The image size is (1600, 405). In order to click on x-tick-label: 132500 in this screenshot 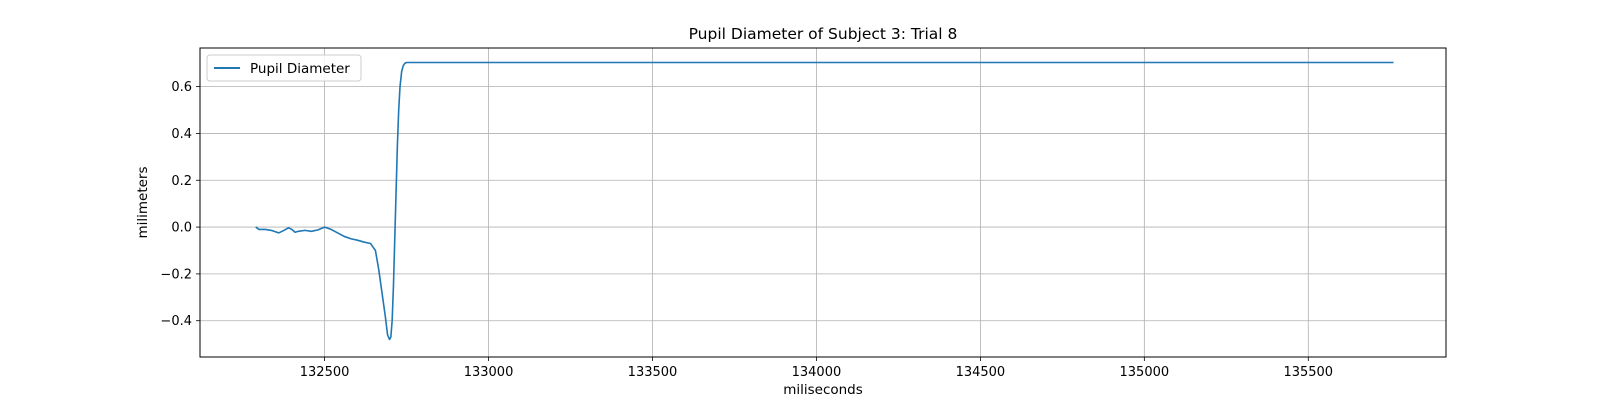, I will do `click(325, 372)`.